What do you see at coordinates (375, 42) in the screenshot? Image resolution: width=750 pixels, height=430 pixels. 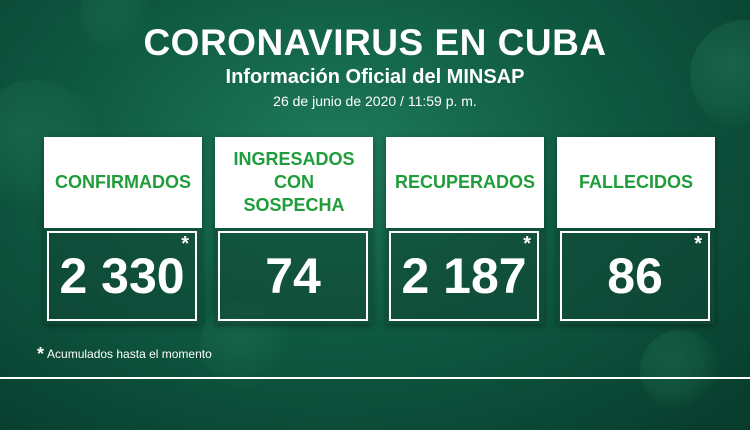 I see `page-title: CORONAVIRUS EN CUBA` at bounding box center [375, 42].